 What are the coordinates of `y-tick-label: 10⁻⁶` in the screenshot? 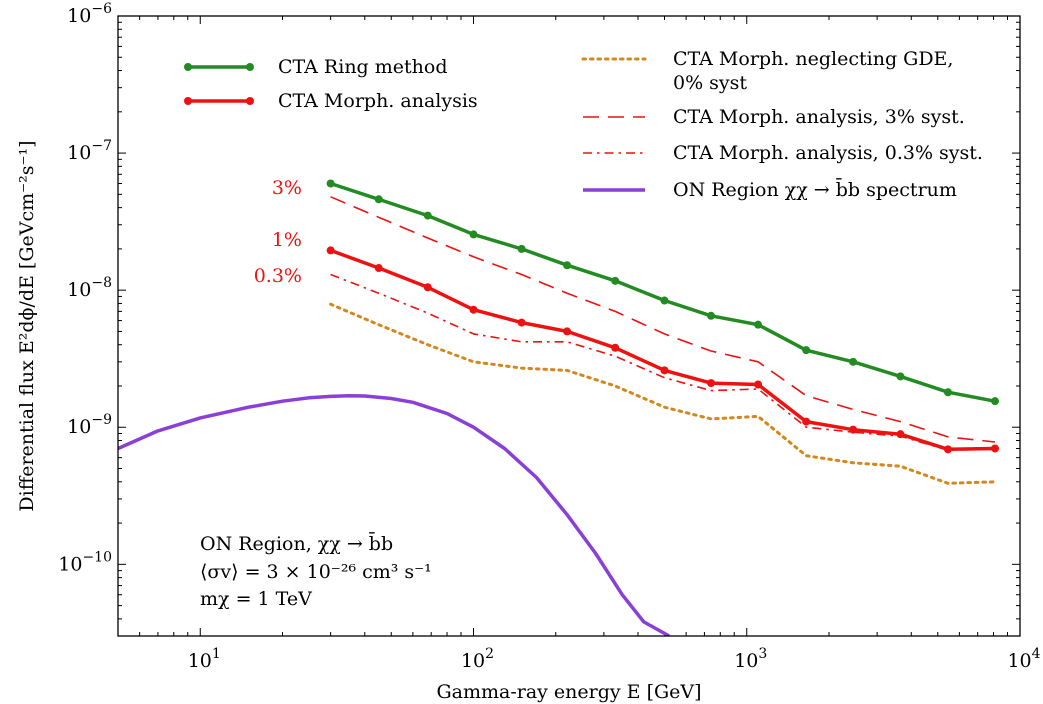 It's located at (89, 14).